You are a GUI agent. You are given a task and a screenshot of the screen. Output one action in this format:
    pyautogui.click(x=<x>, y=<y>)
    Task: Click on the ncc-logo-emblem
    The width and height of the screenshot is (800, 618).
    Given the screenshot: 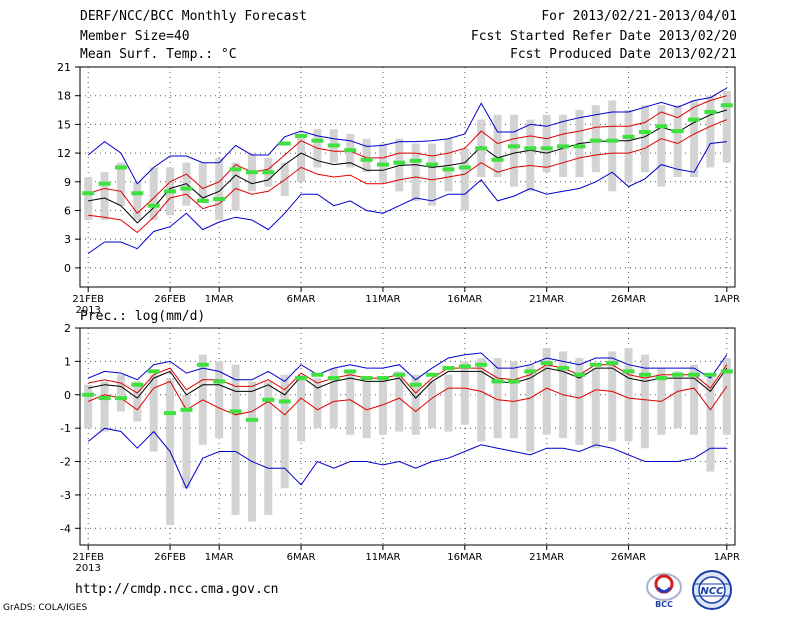 What is the action you would take?
    pyautogui.click(x=712, y=590)
    